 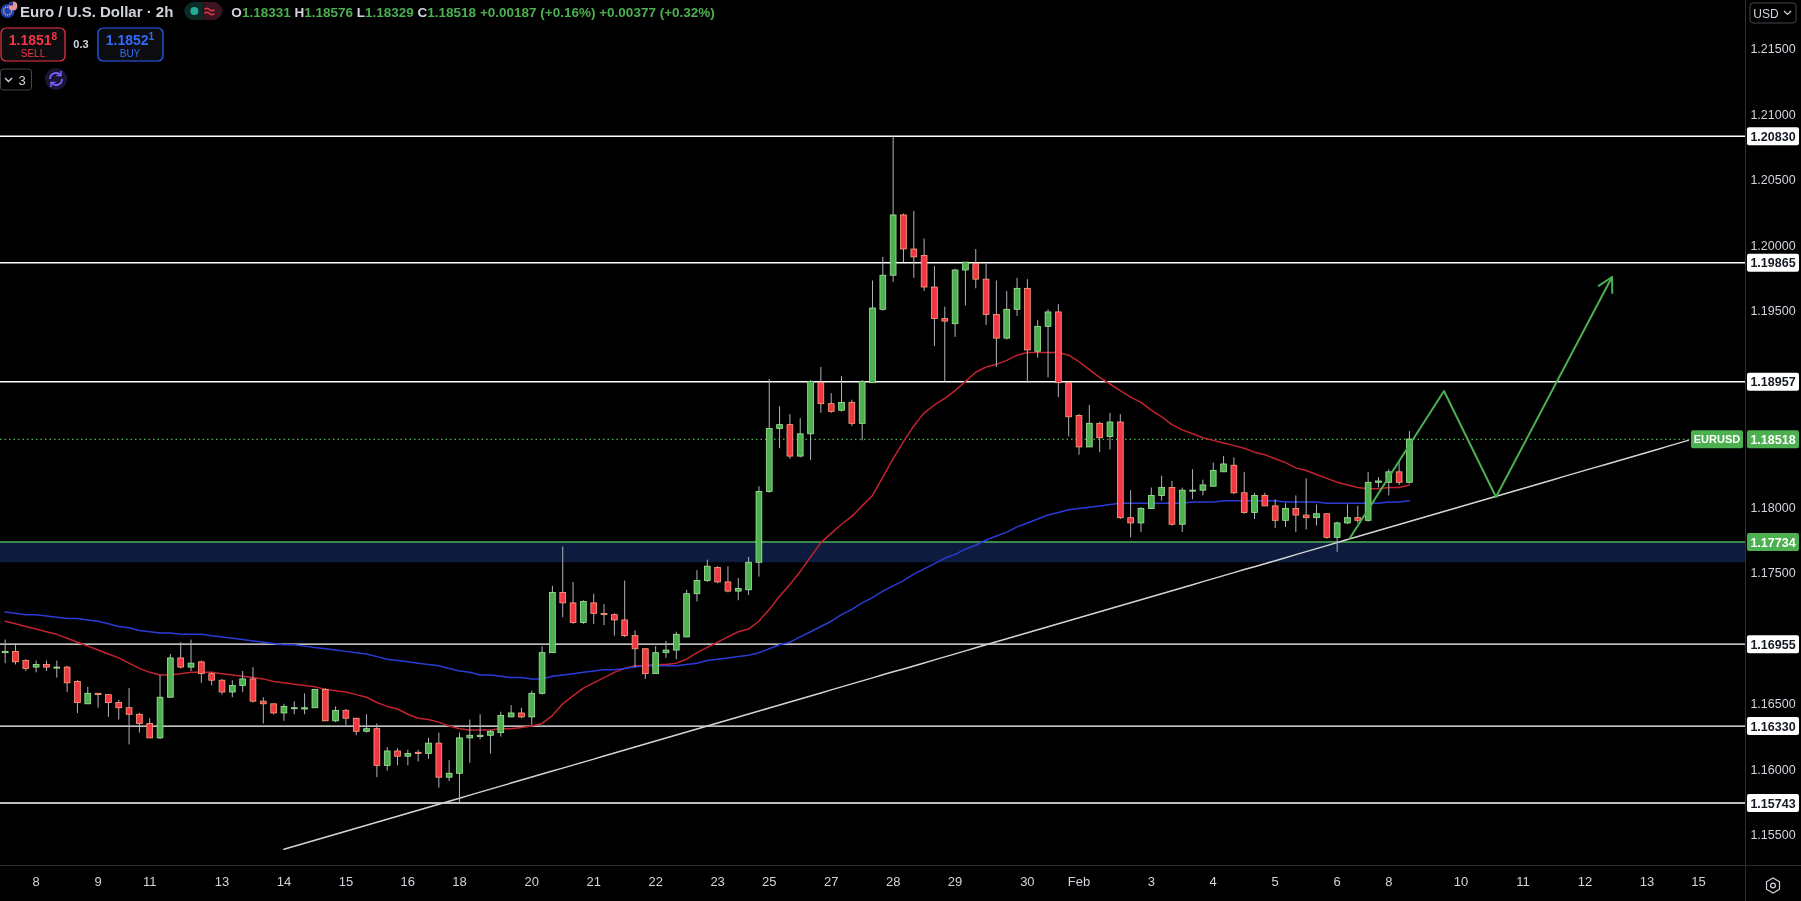 I want to click on annotation: 0.3, so click(x=81, y=44).